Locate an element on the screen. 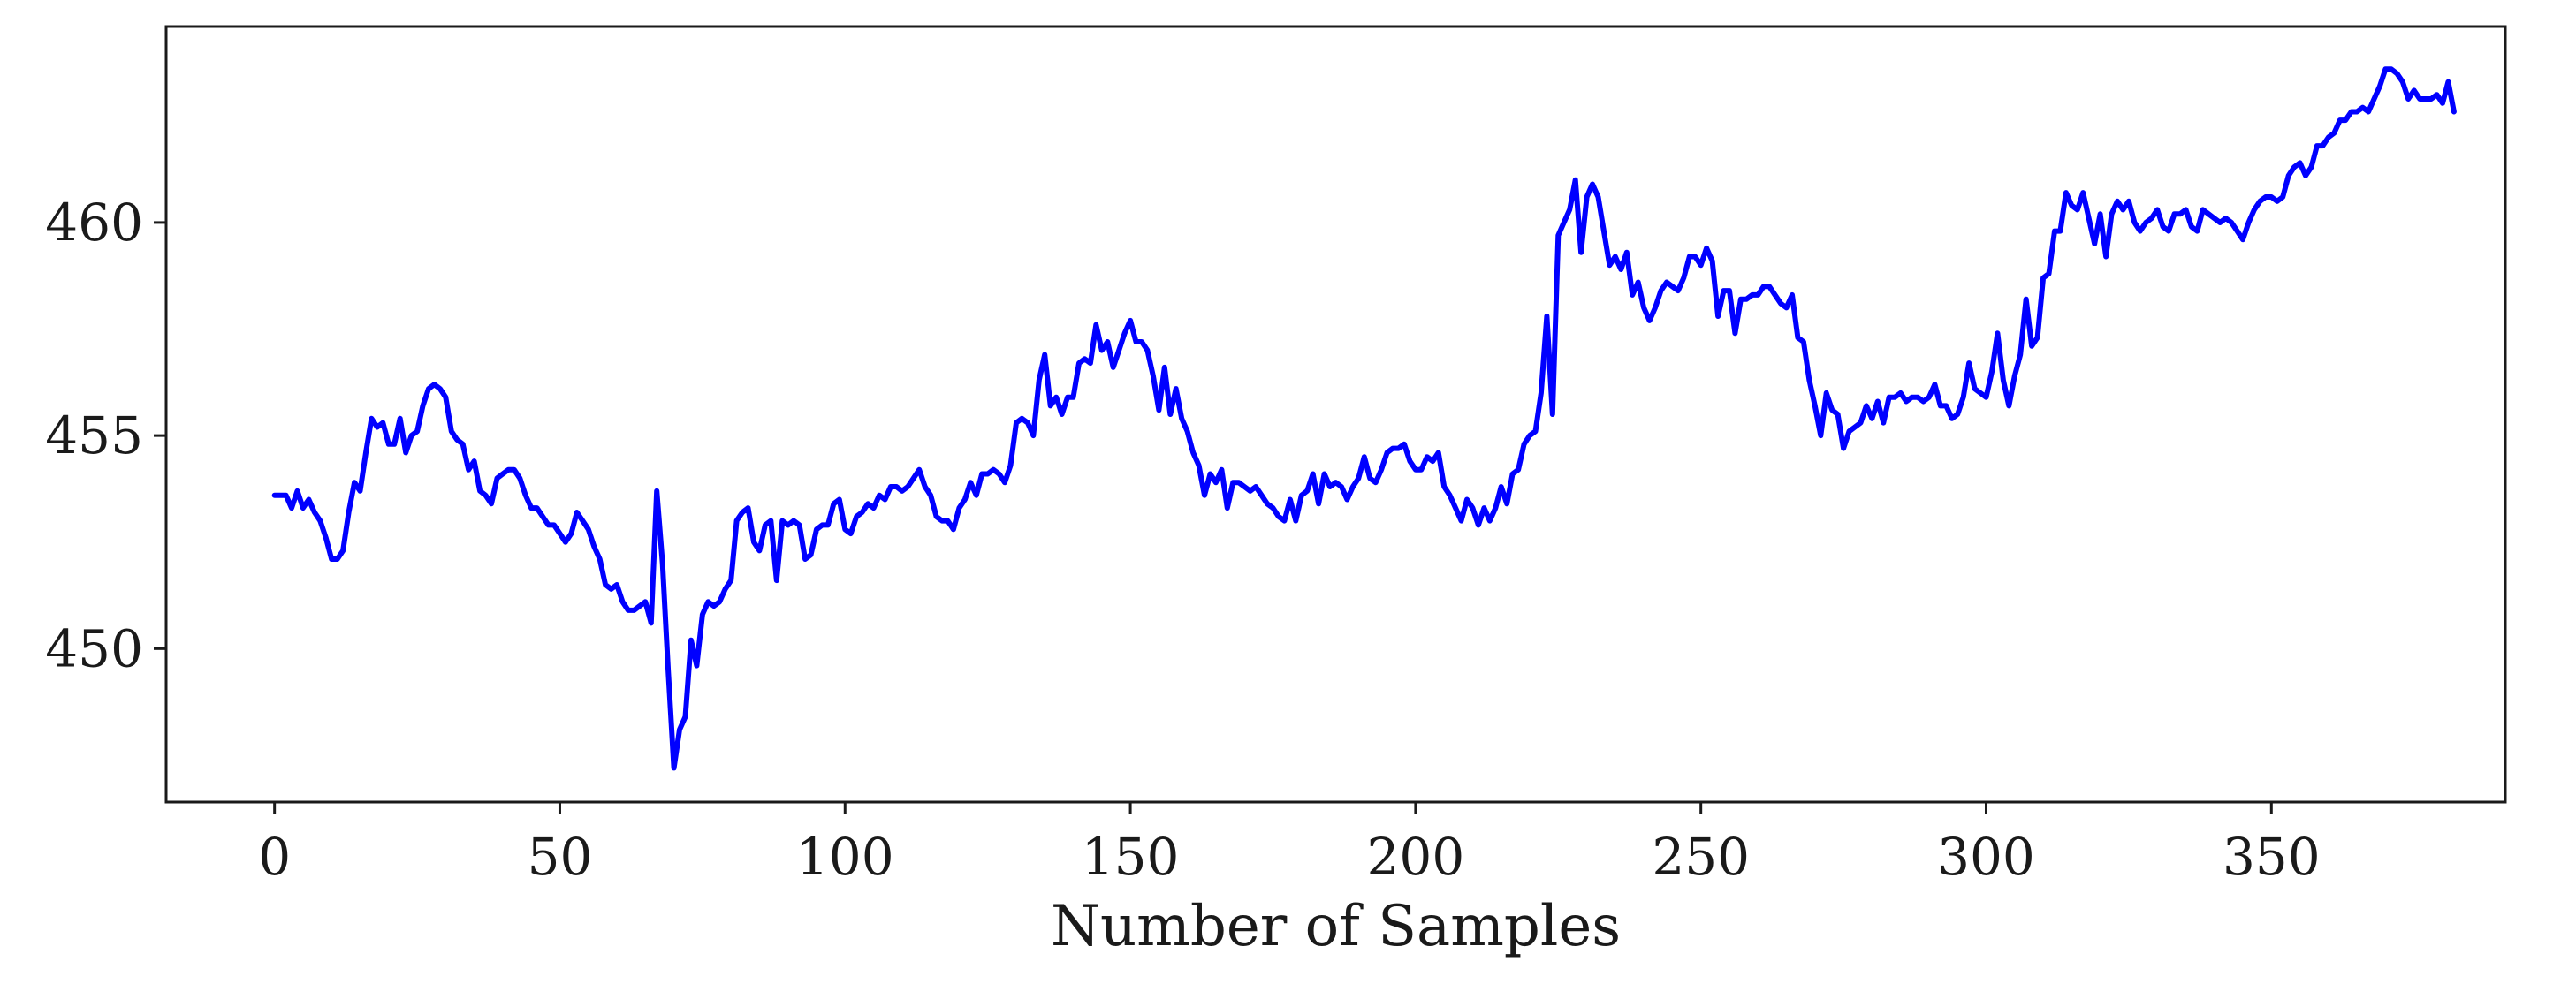 The width and height of the screenshot is (2576, 984). x-axis: 0 50 100 150 200 250 300 350 is located at coordinates (1289, 844).